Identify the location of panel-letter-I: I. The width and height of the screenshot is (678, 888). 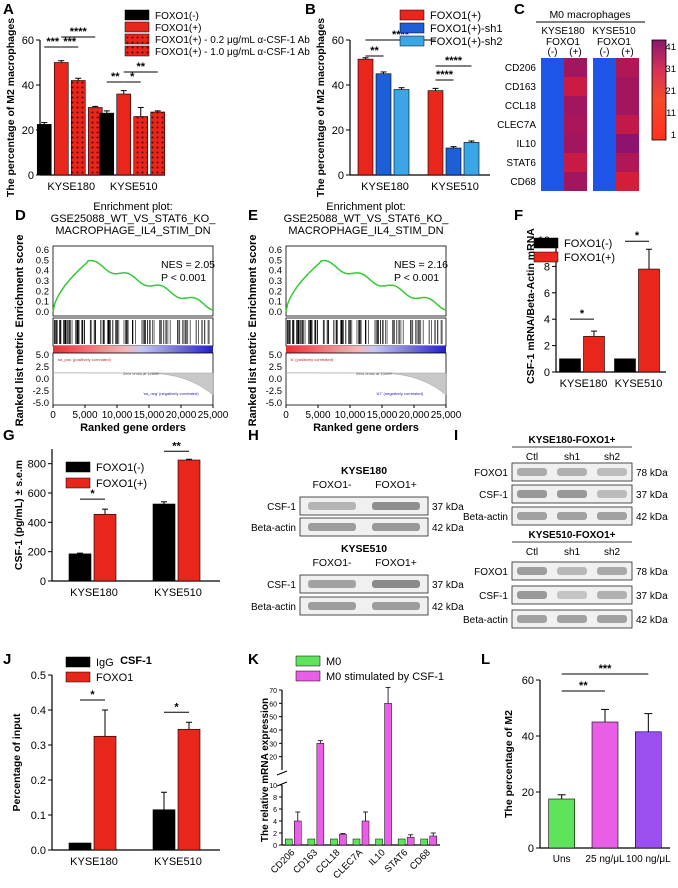
(456, 435).